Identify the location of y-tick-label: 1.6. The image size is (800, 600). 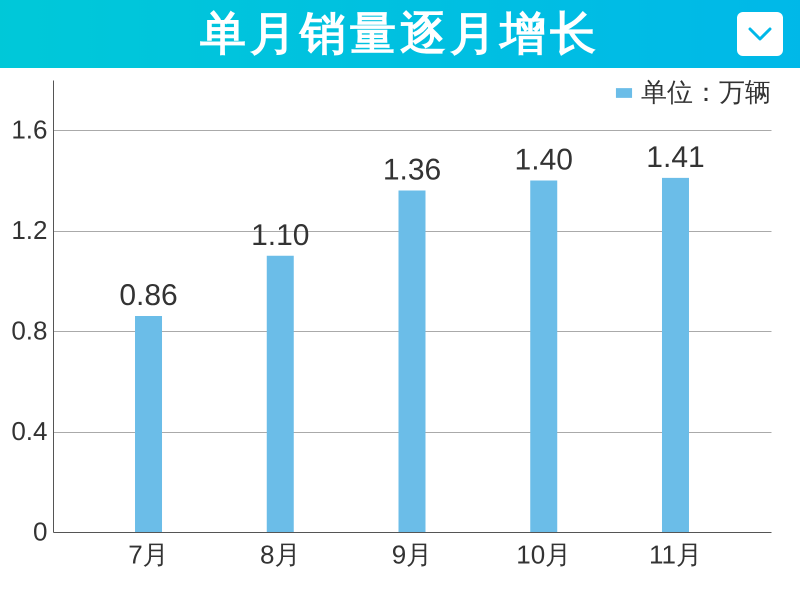
(29, 129).